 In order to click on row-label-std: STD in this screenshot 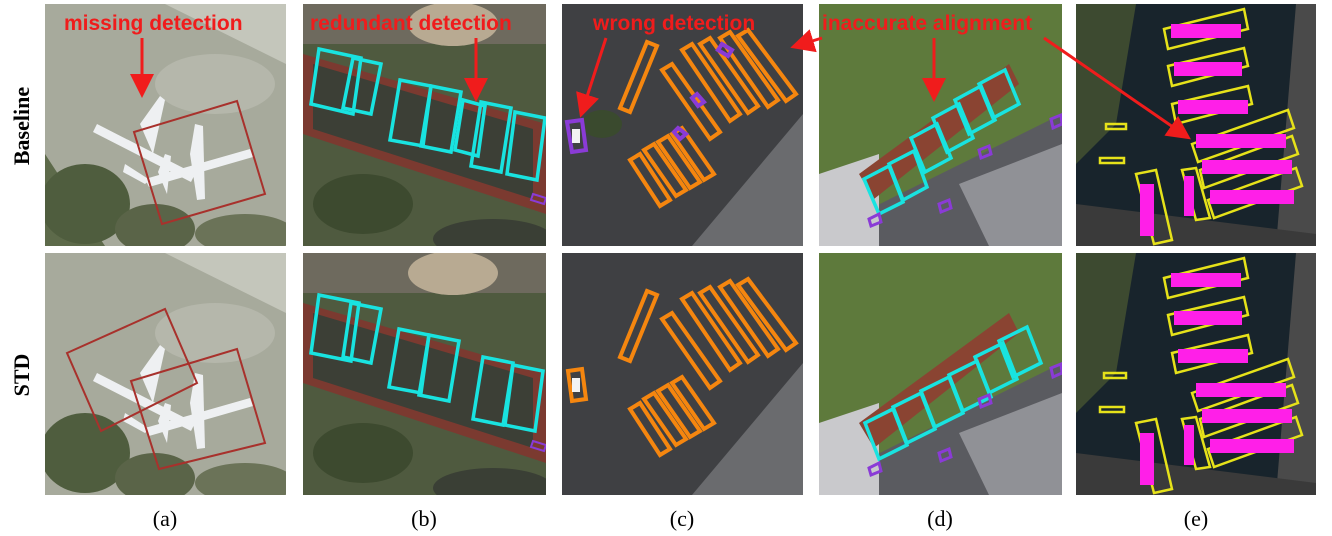, I will do `click(21, 375)`.